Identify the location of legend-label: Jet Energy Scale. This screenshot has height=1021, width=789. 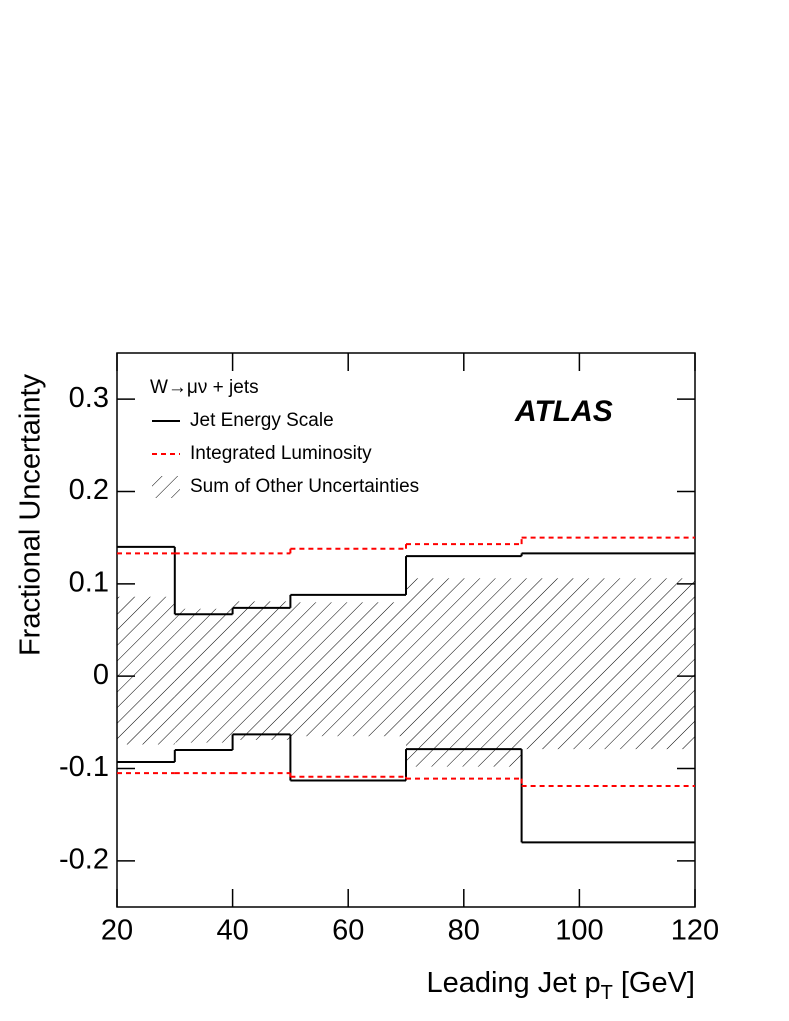
(262, 420).